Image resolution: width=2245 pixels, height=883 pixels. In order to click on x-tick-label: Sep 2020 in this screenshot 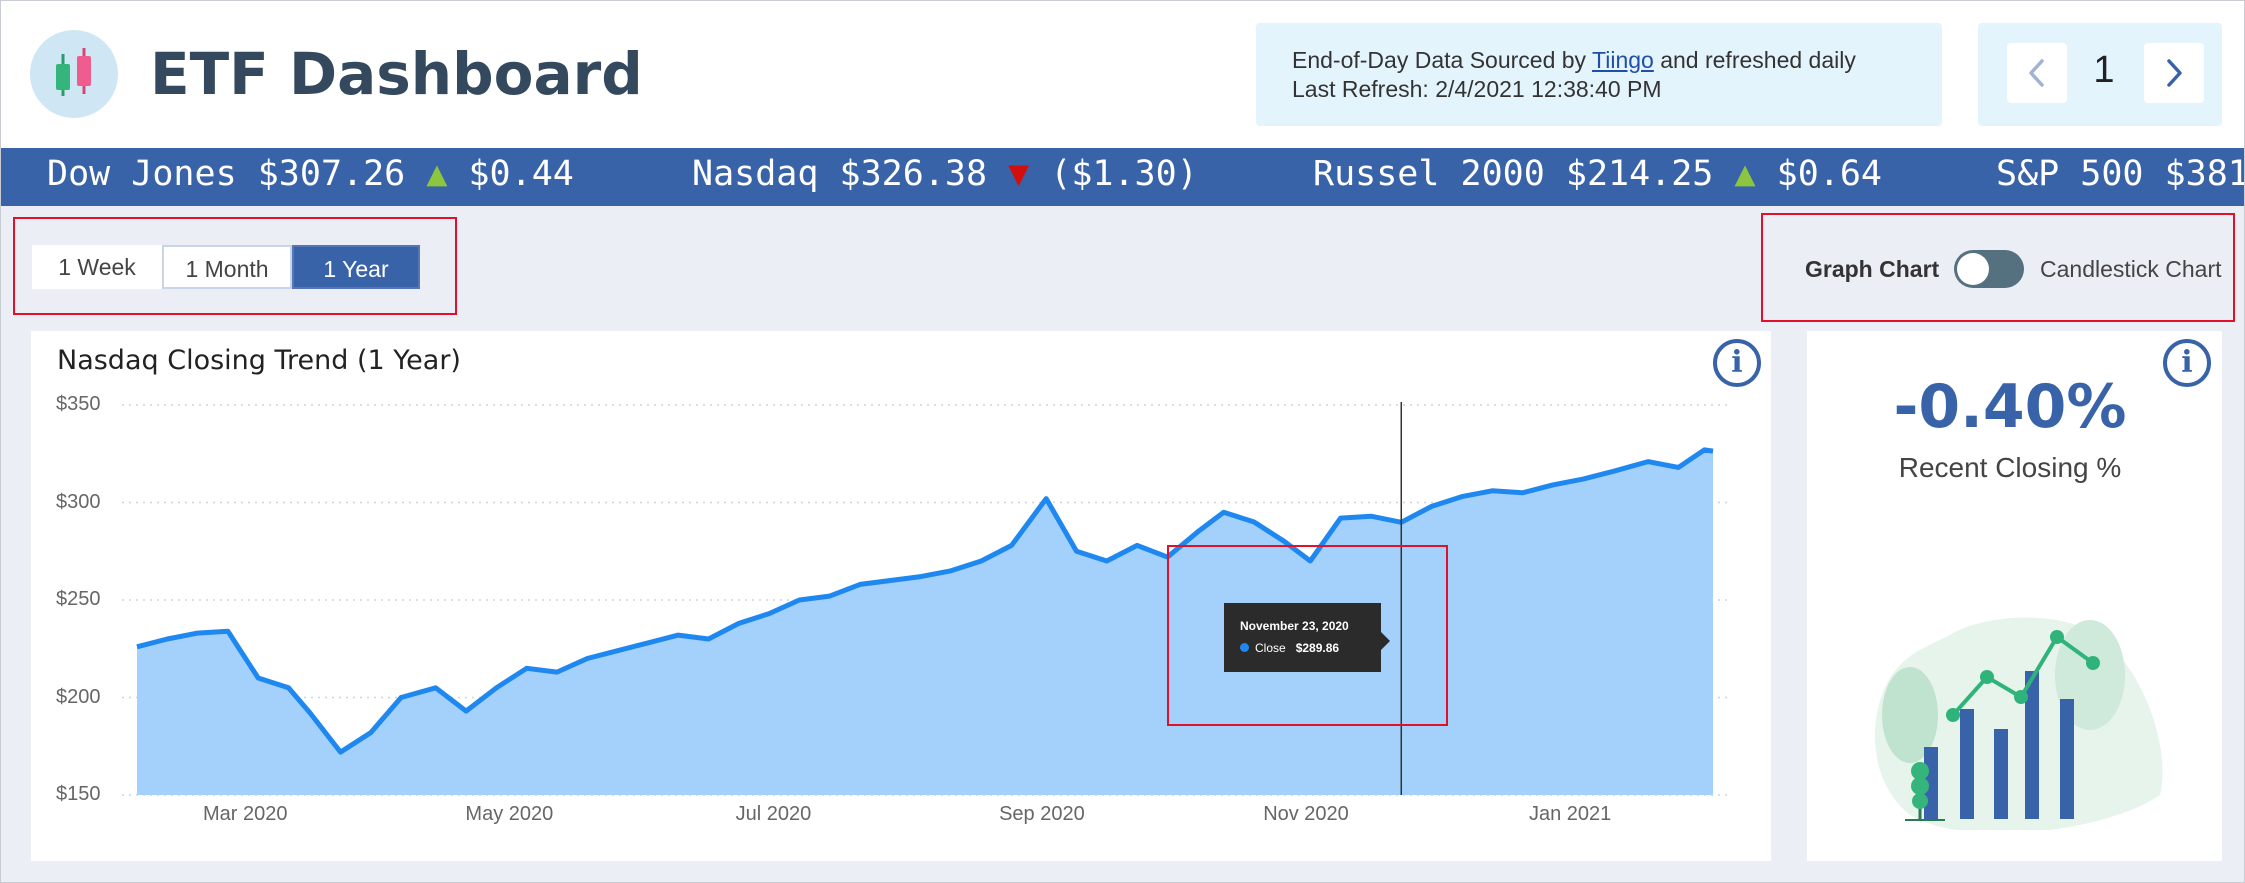, I will do `click(1042, 814)`.